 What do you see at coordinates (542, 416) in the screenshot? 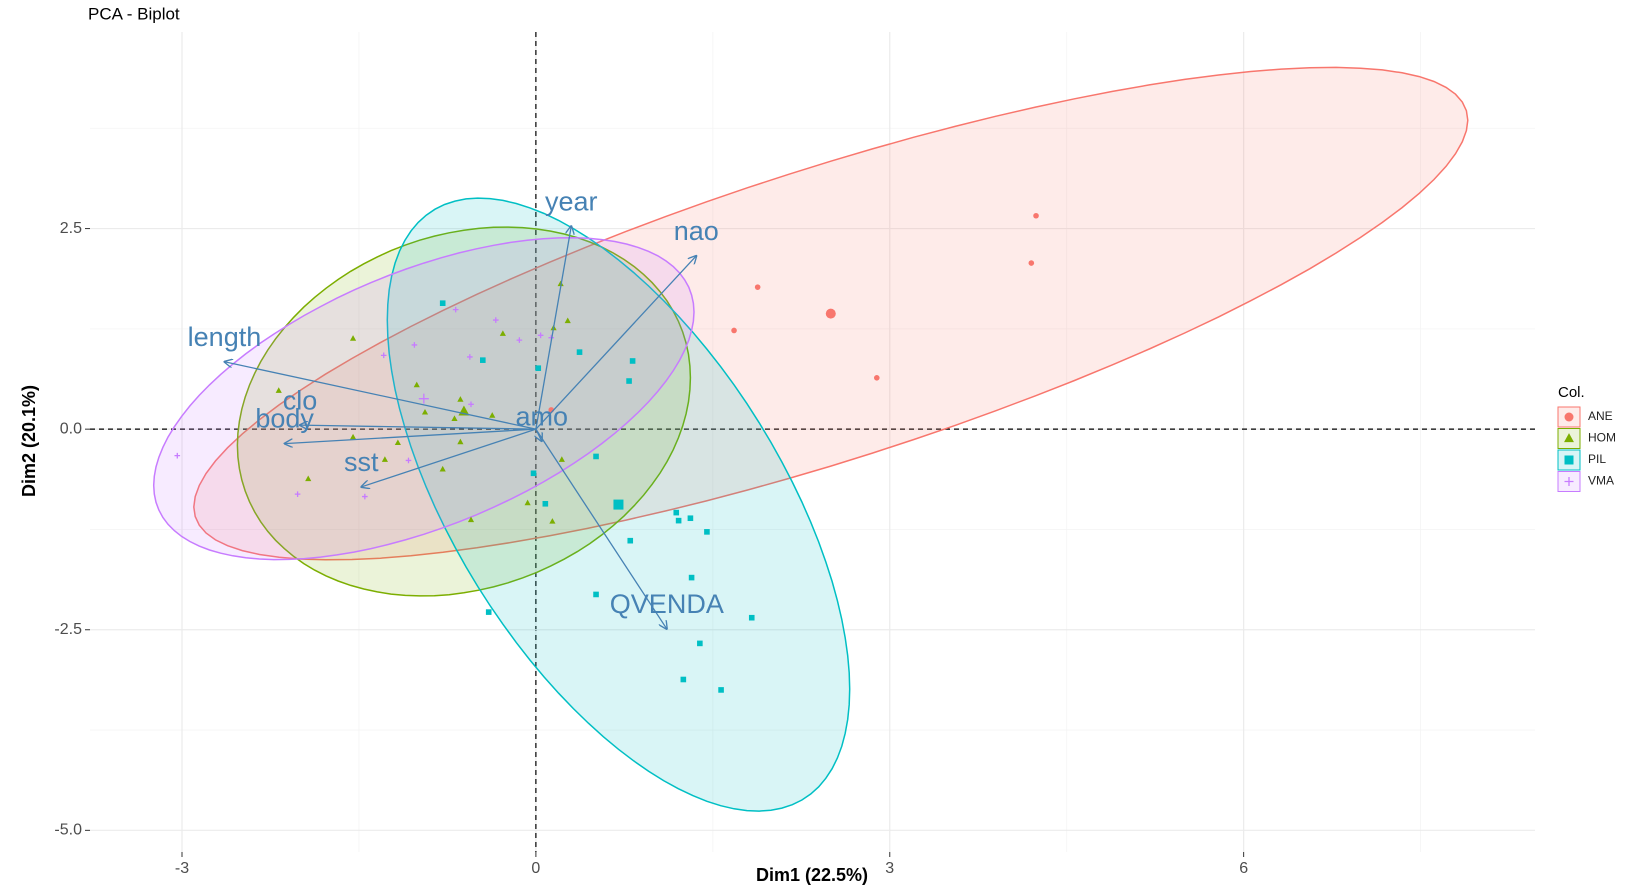
I see `variable-label: amo` at bounding box center [542, 416].